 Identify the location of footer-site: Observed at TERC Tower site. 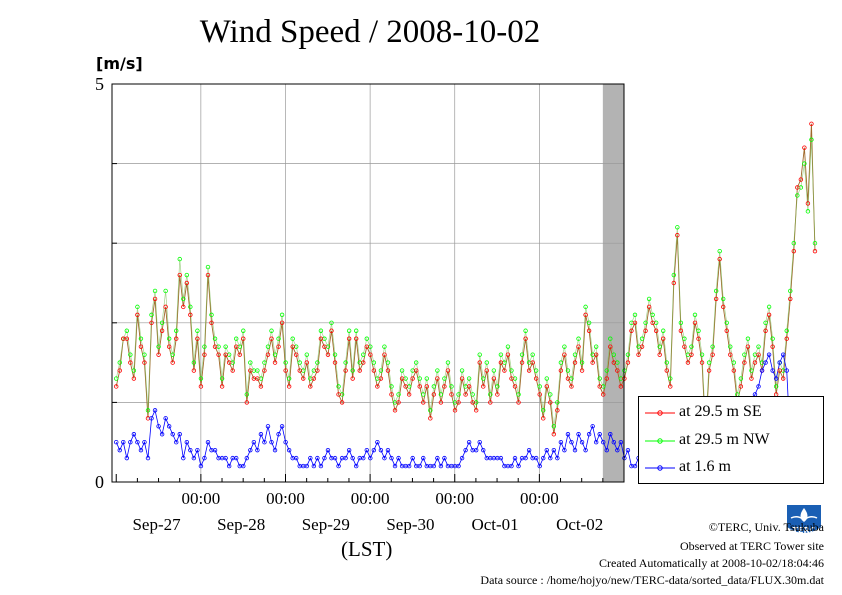
(751, 546).